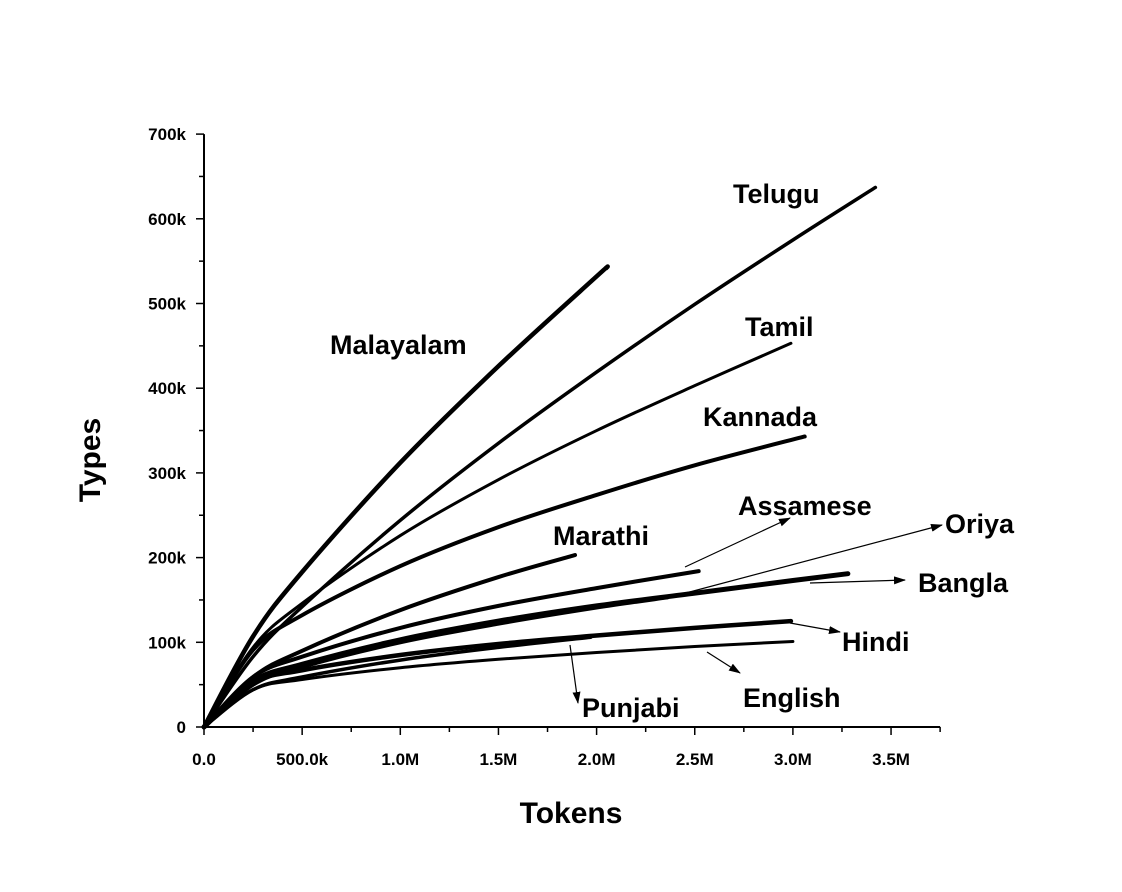 This screenshot has height=892, width=1122. I want to click on series-label-tamil: Tamil, so click(779, 327).